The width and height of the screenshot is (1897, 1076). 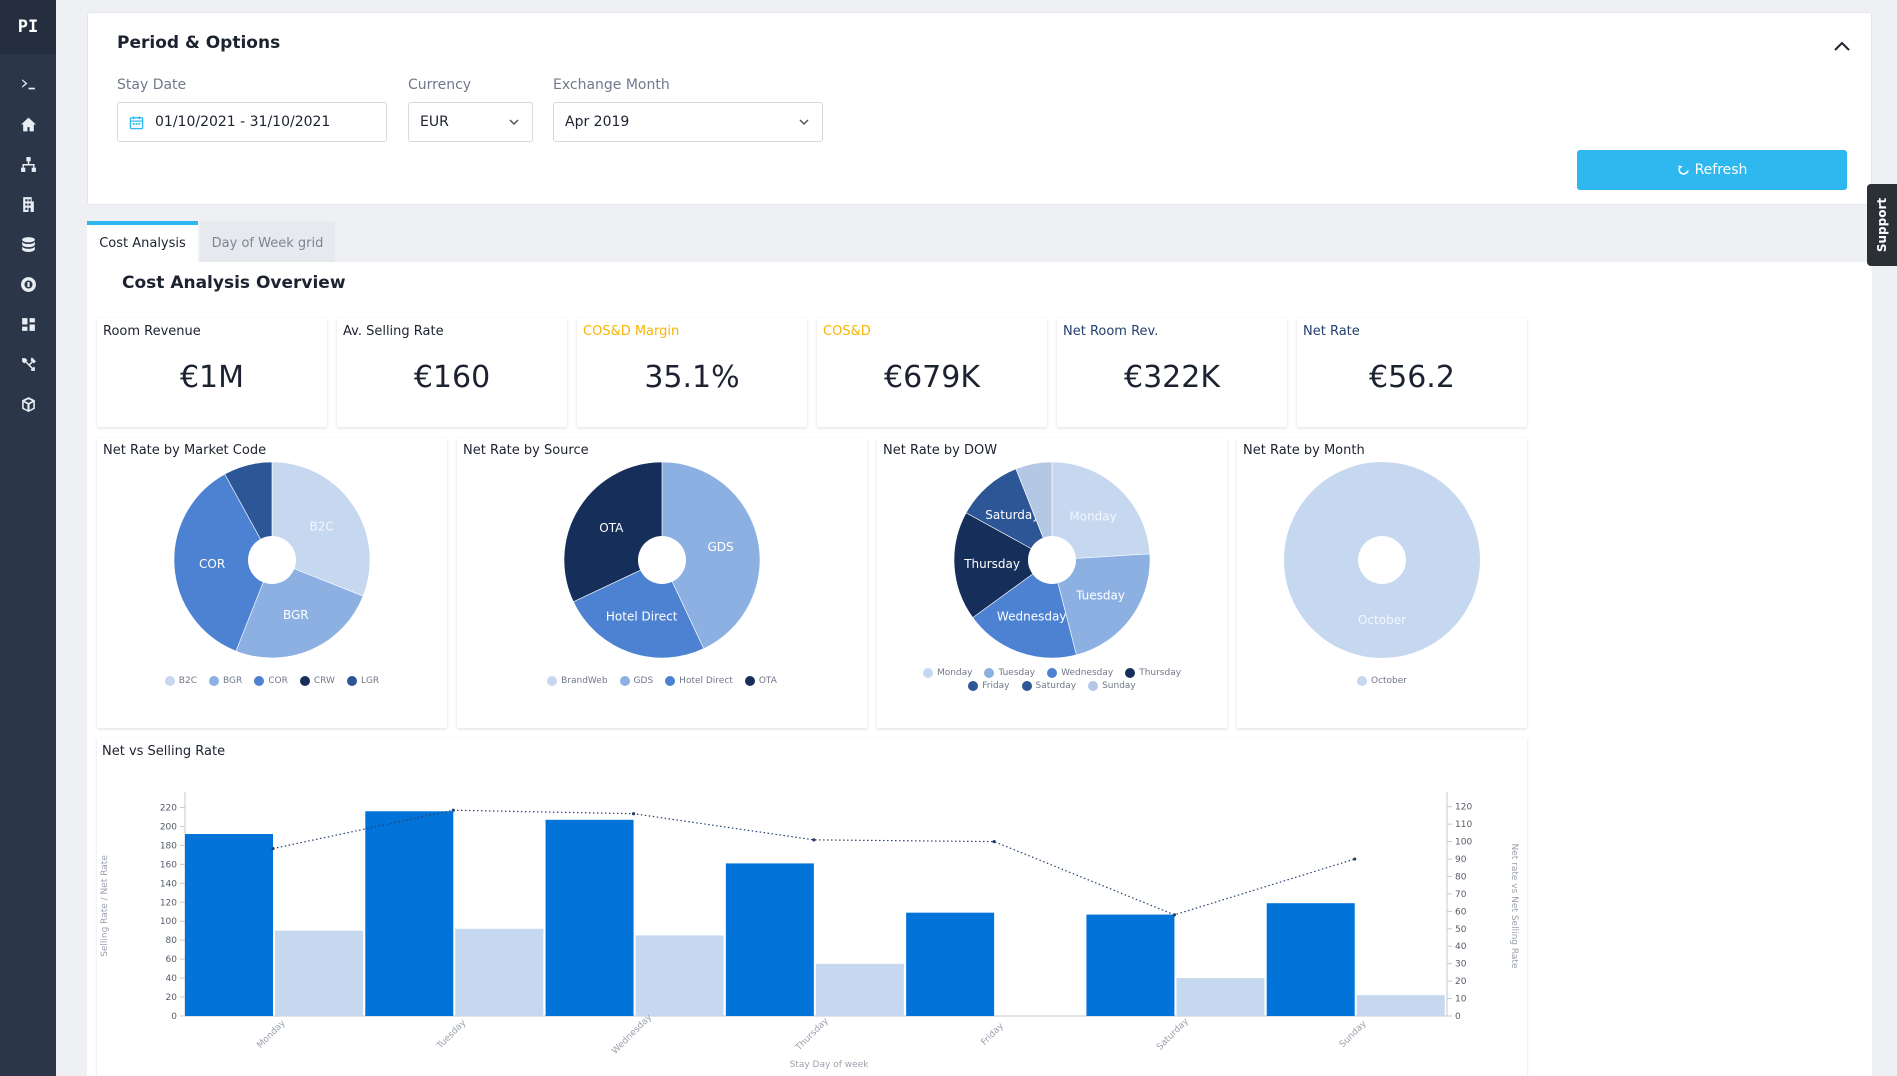 I want to click on pie-slice-label: Tuesday, so click(x=1100, y=595).